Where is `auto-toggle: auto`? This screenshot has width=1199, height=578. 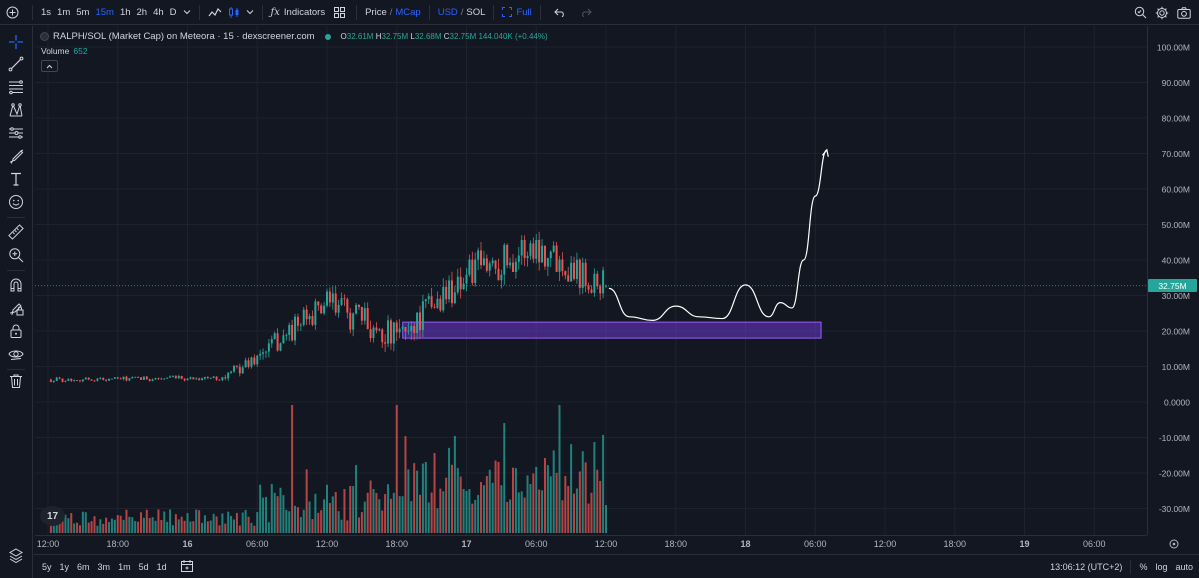
auto-toggle: auto is located at coordinates (1184, 567).